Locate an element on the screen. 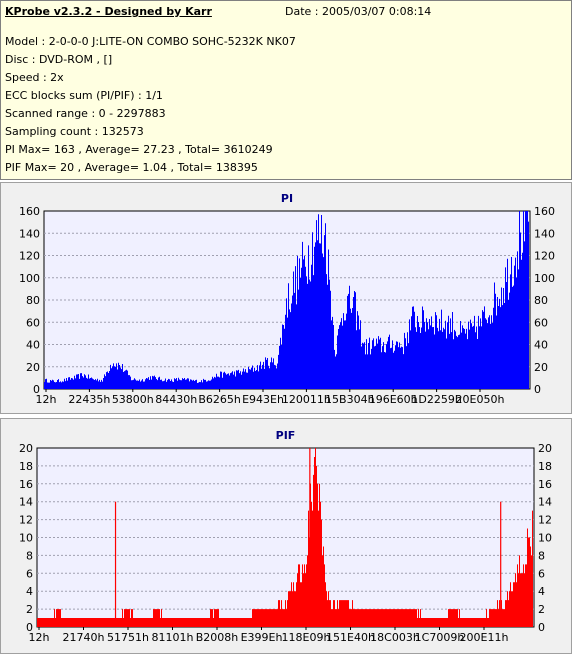  y-tick-label-left: 100 is located at coordinates (29, 278).